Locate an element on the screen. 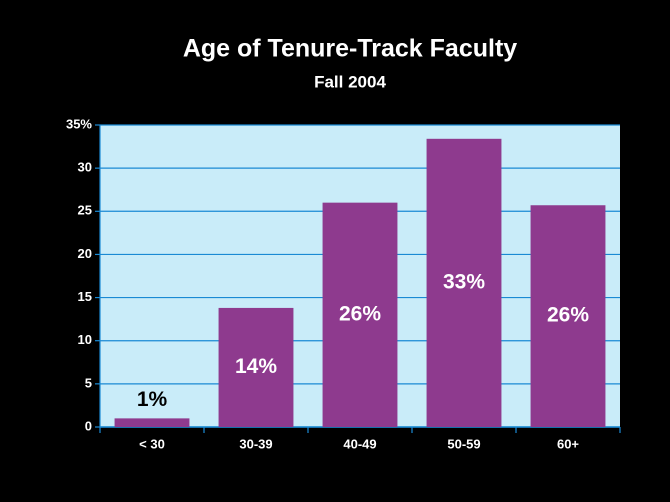  x-tick-label: 30-39 is located at coordinates (255, 443).